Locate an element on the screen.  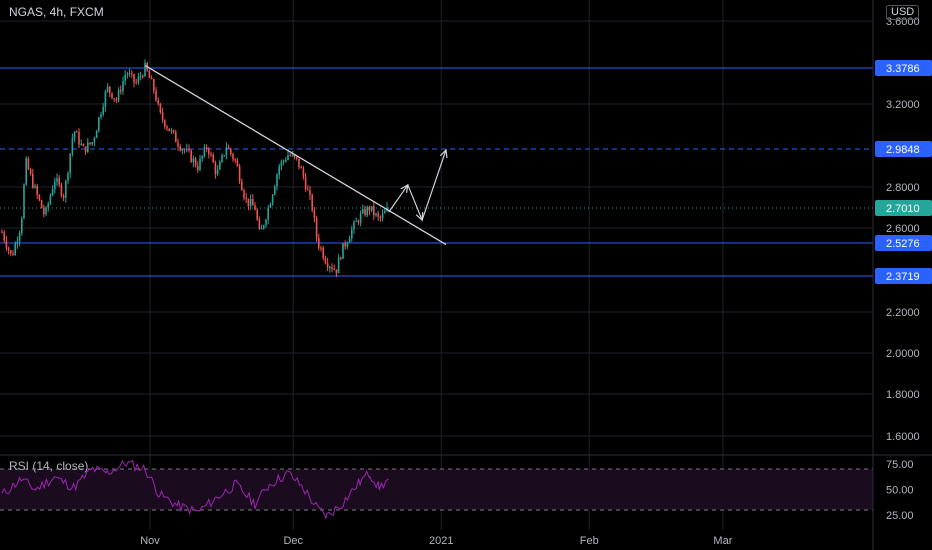
rsi-tick-label: 50.00 is located at coordinates (900, 491).